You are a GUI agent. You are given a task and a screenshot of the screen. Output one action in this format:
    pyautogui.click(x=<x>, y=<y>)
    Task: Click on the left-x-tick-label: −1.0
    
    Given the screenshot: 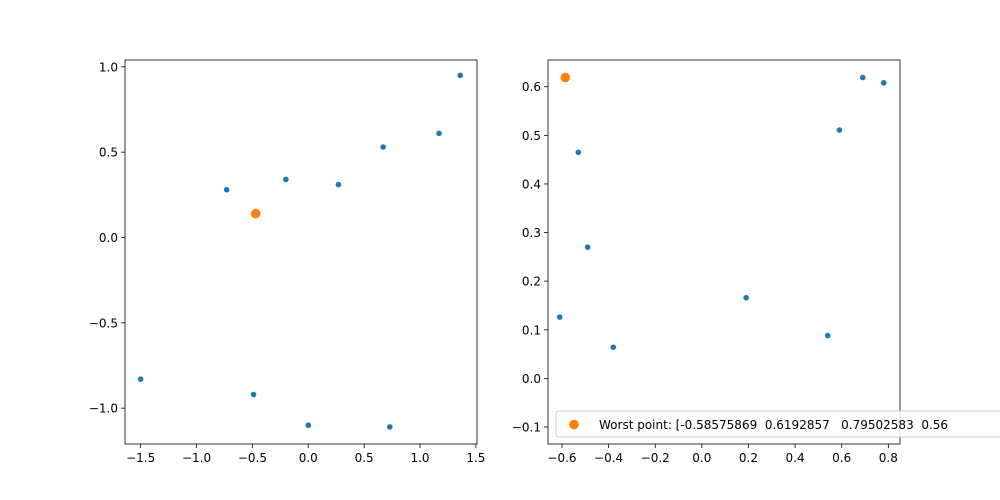 What is the action you would take?
    pyautogui.click(x=196, y=458)
    